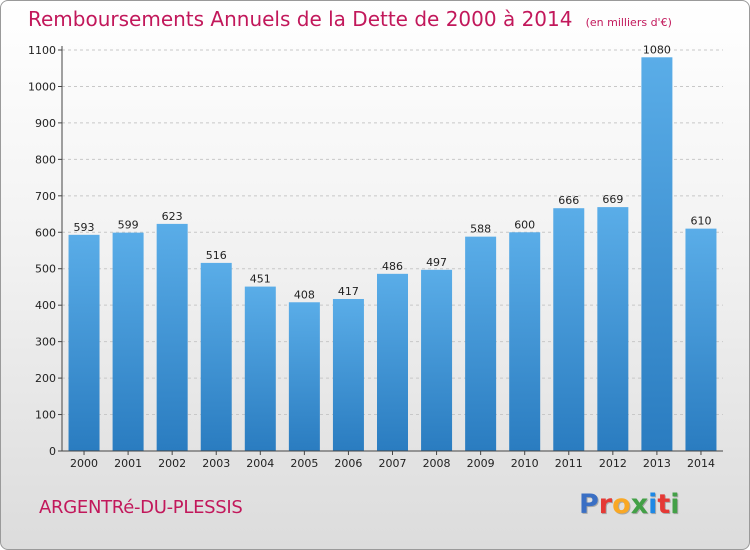 This screenshot has width=750, height=550. Describe the element at coordinates (84, 227) in the screenshot. I see `bar-value-label: 593` at that location.